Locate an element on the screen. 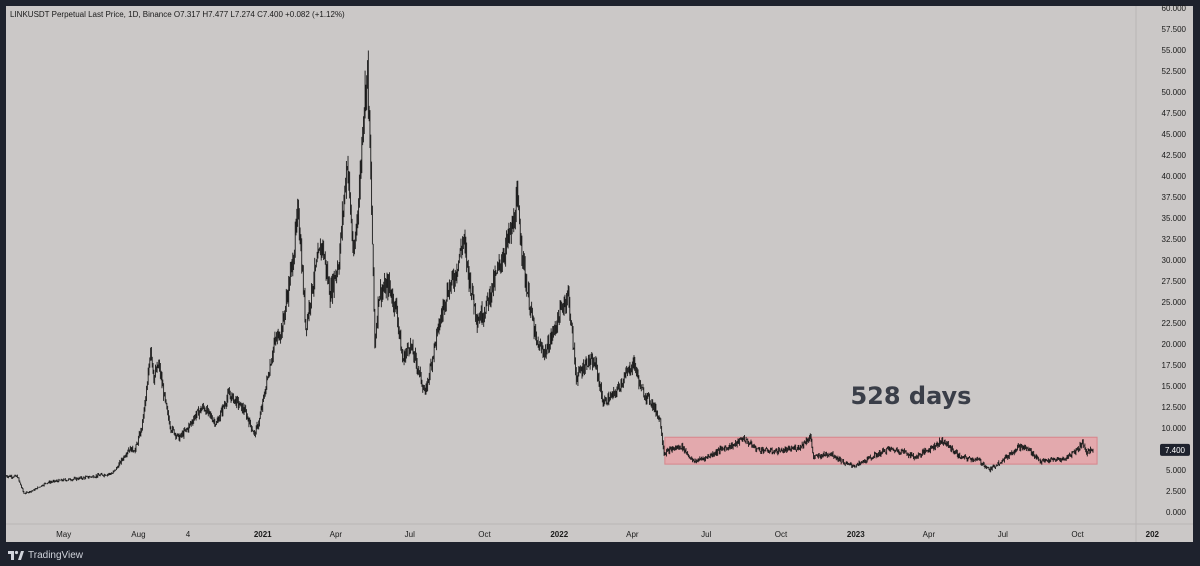  y-tick-label: 42.500 is located at coordinates (1174, 155).